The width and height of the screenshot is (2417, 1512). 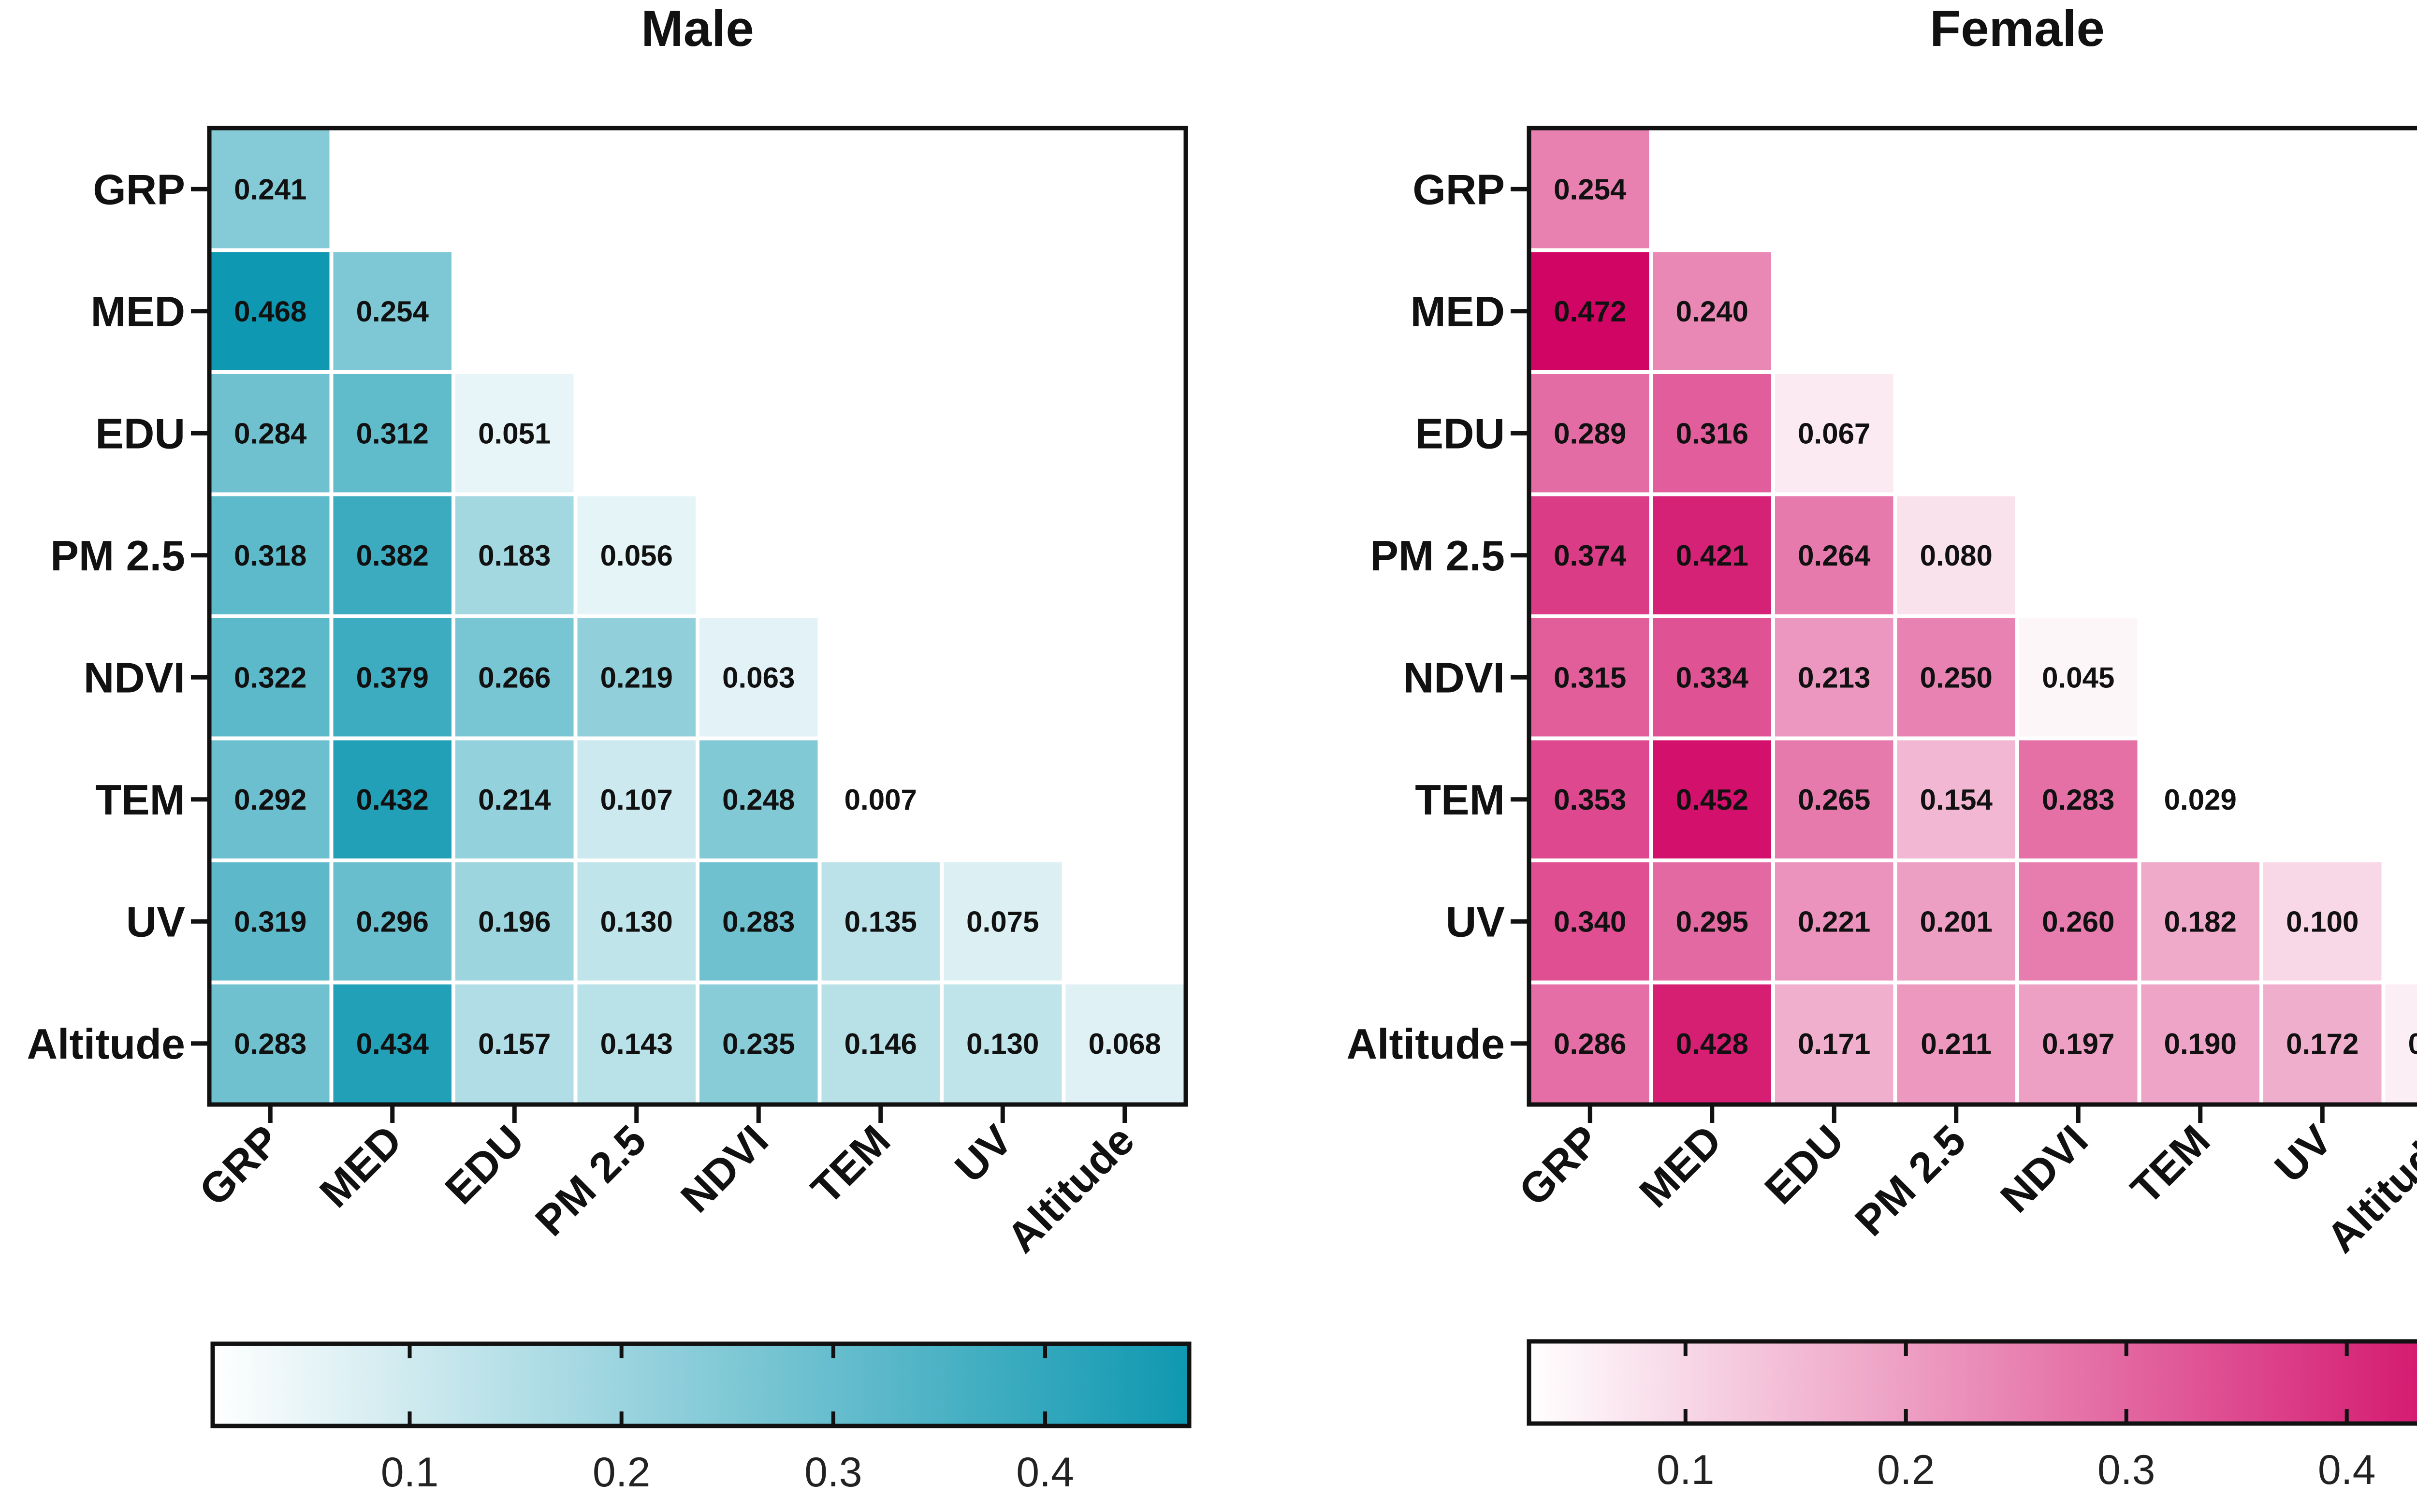 What do you see at coordinates (239, 1165) in the screenshot?
I see `male-col-label-0: GRP` at bounding box center [239, 1165].